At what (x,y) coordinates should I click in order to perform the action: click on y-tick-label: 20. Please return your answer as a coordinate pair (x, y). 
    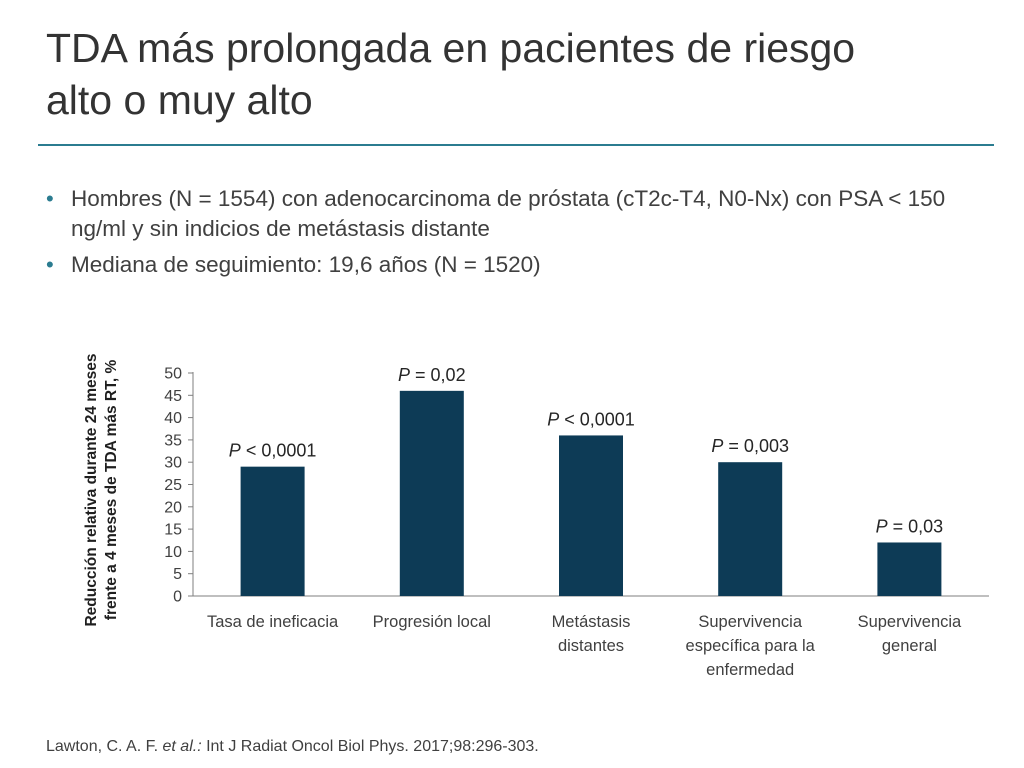
    Looking at the image, I should click on (173, 507).